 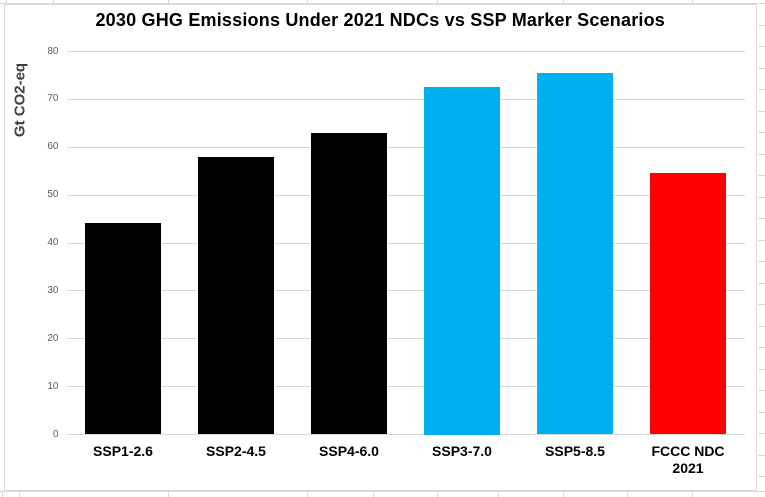 What do you see at coordinates (53, 195) in the screenshot?
I see `y-tick-label-50: 50` at bounding box center [53, 195].